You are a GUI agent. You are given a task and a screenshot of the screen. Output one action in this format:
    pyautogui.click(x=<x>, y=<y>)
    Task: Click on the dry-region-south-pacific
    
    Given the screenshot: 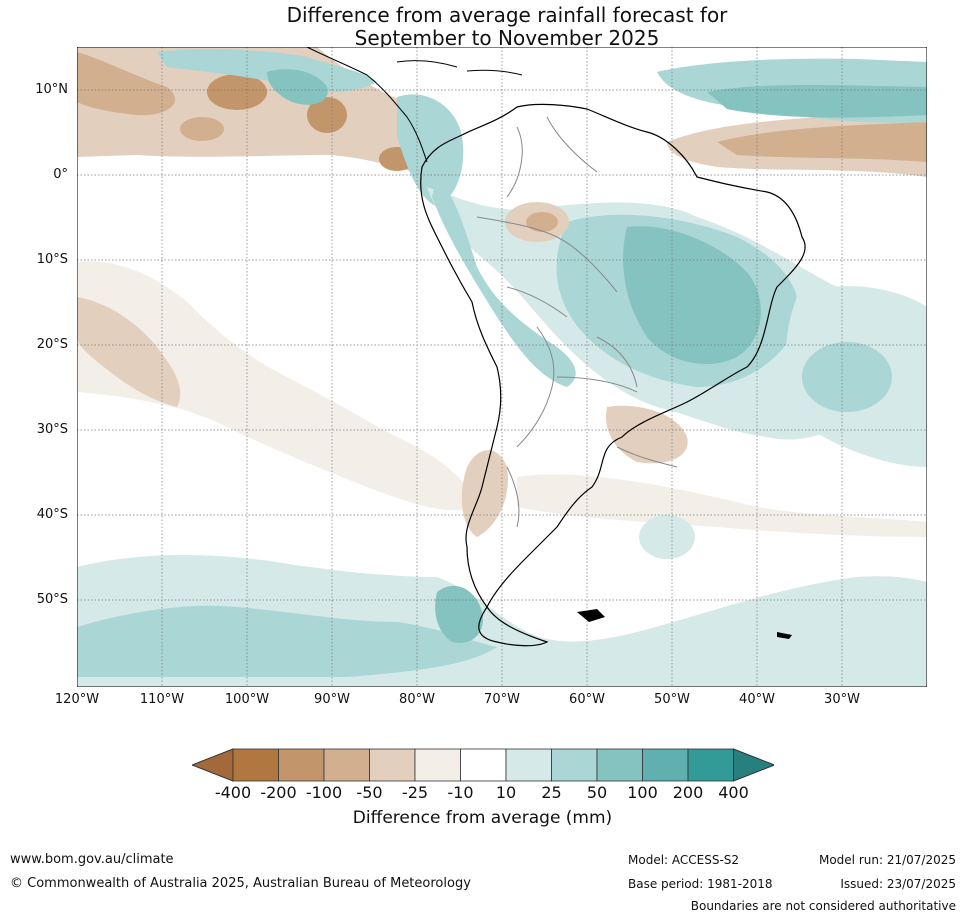 What is the action you would take?
    pyautogui.click(x=277, y=386)
    